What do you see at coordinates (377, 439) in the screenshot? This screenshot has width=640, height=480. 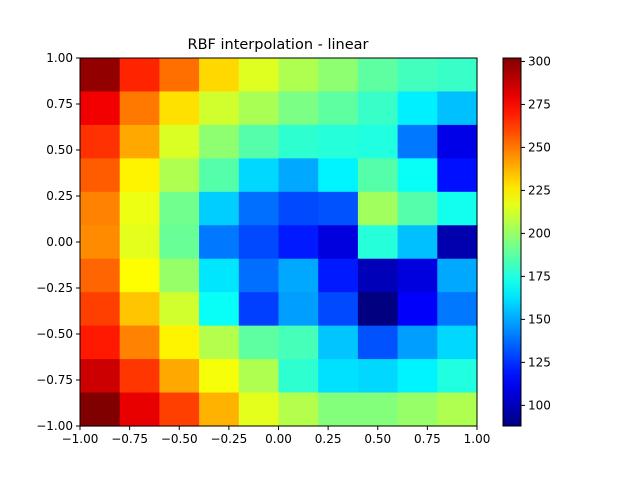 I see `x-tick-label: 0.50` at bounding box center [377, 439].